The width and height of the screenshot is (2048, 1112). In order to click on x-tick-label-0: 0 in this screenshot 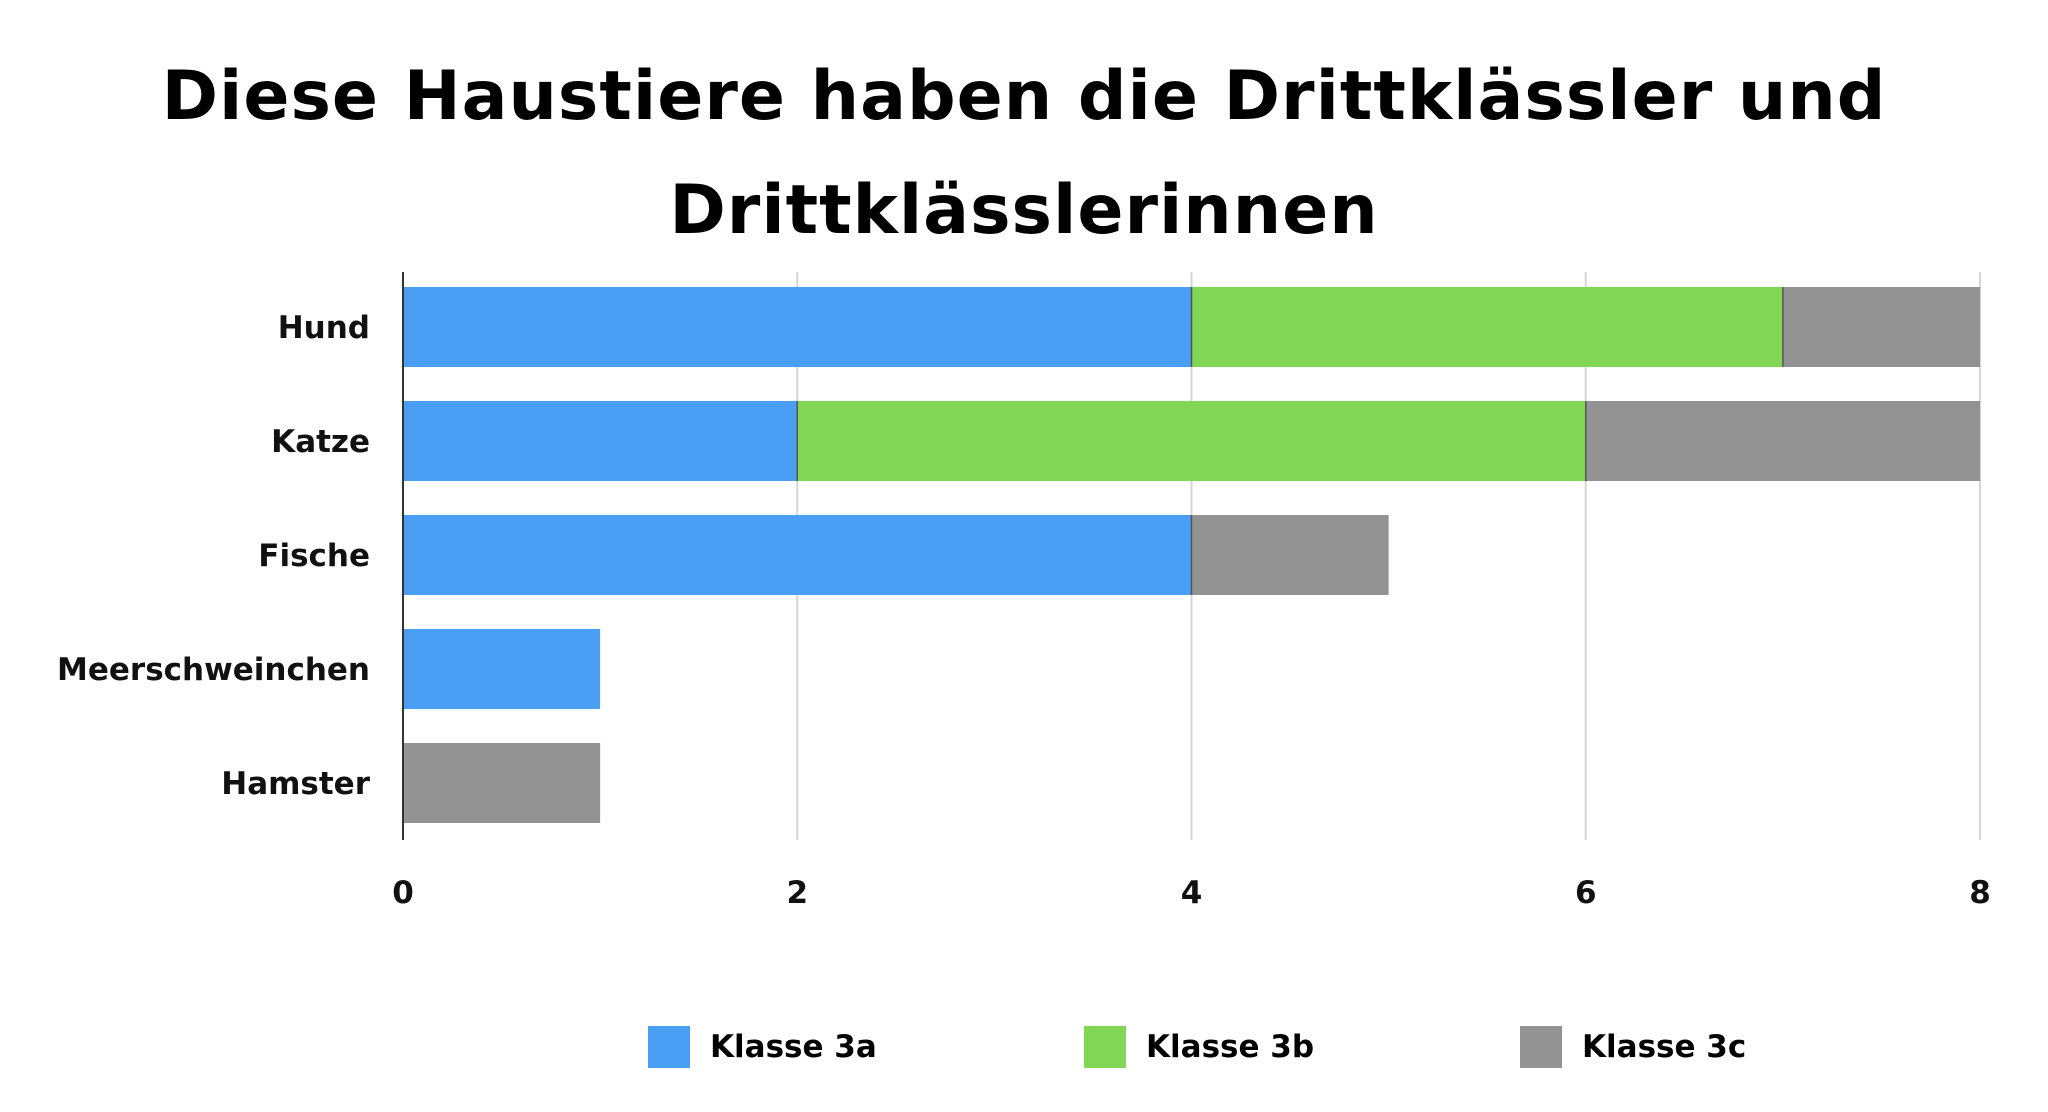, I will do `click(403, 893)`.